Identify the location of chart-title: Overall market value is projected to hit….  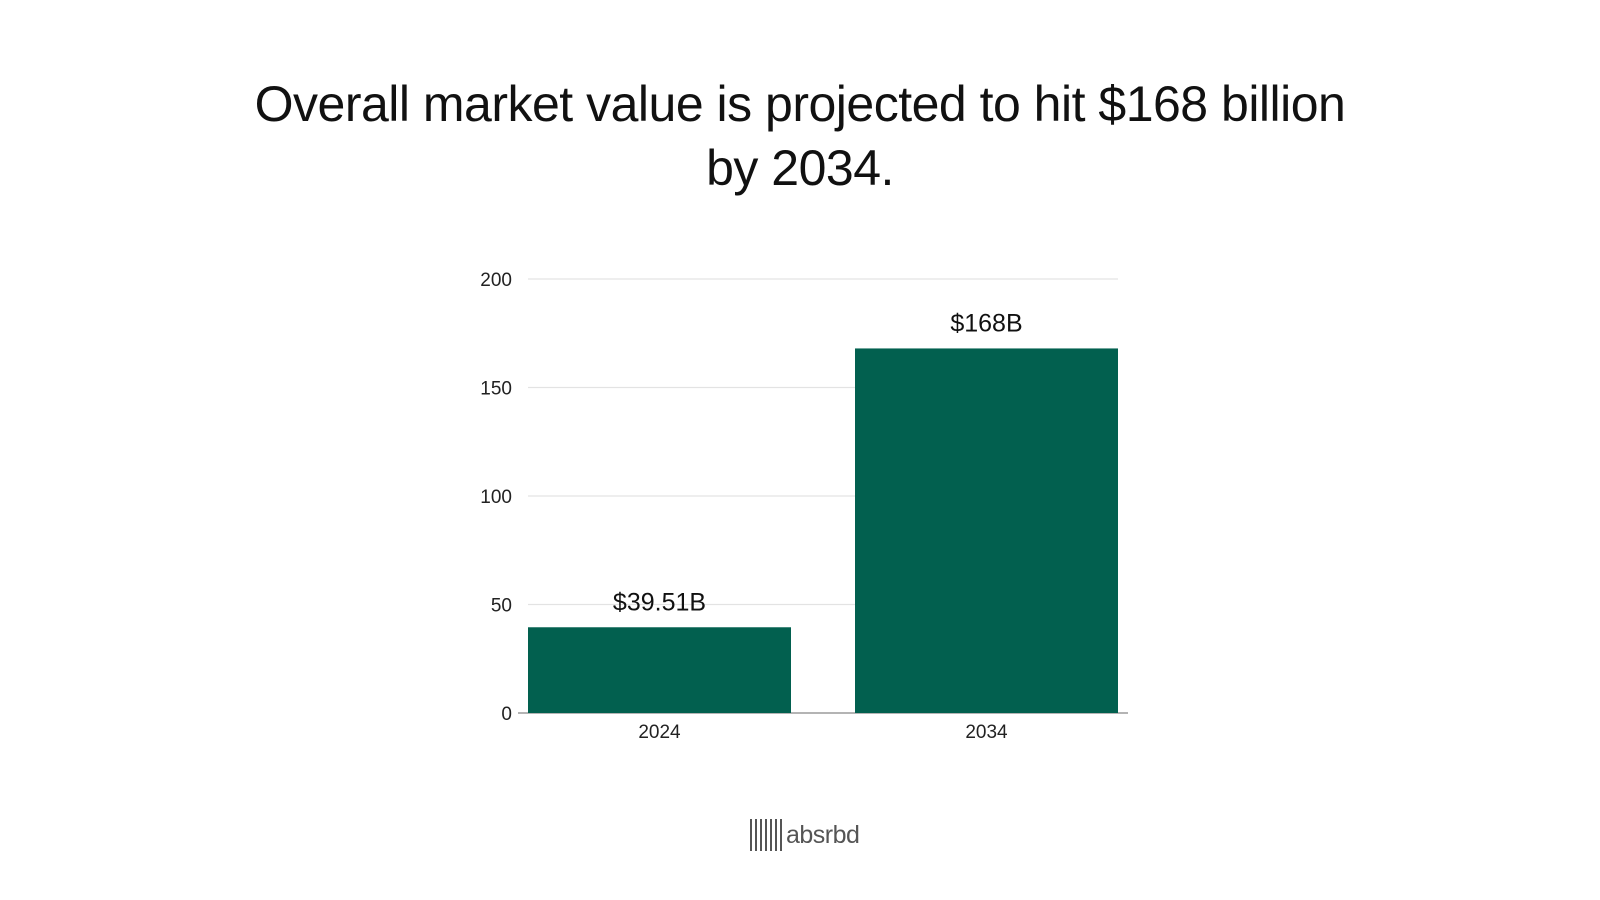
(800, 136).